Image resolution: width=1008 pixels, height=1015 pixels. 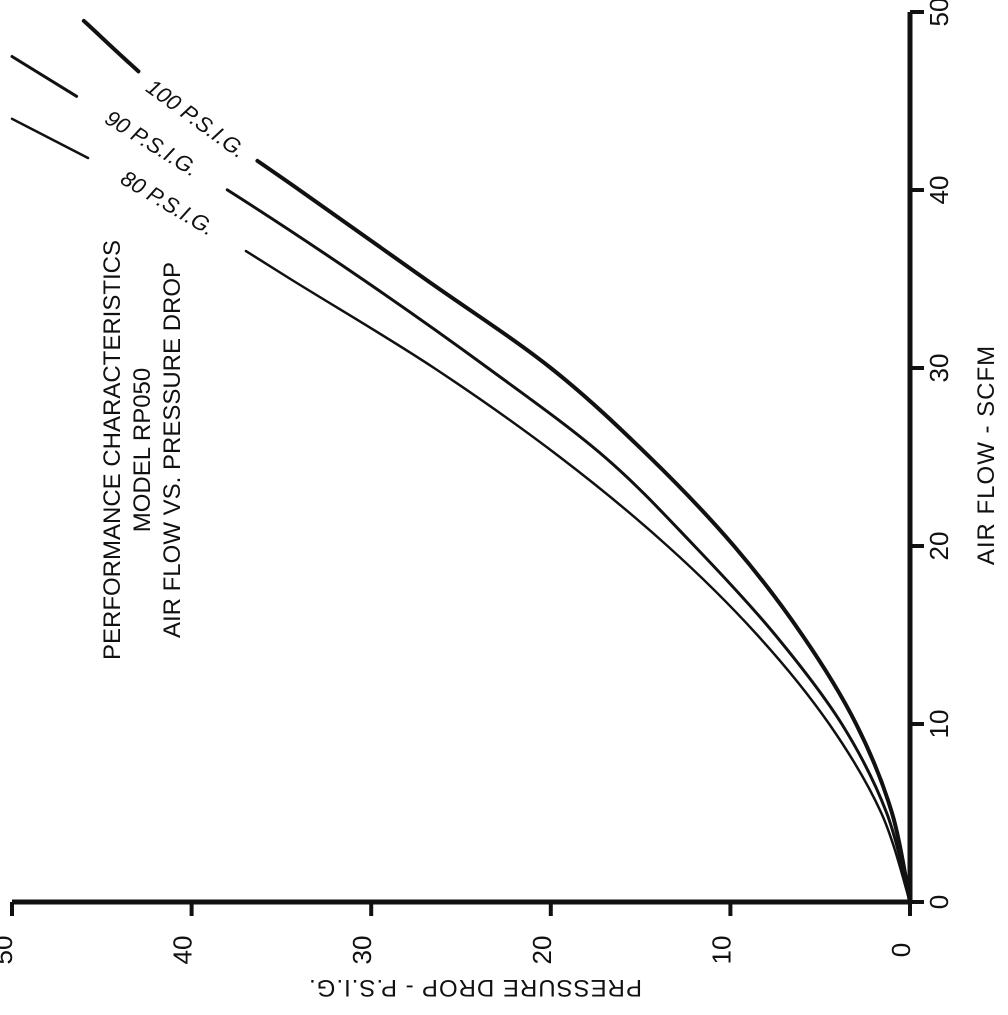 What do you see at coordinates (542, 950) in the screenshot?
I see `y-tick-label: 20` at bounding box center [542, 950].